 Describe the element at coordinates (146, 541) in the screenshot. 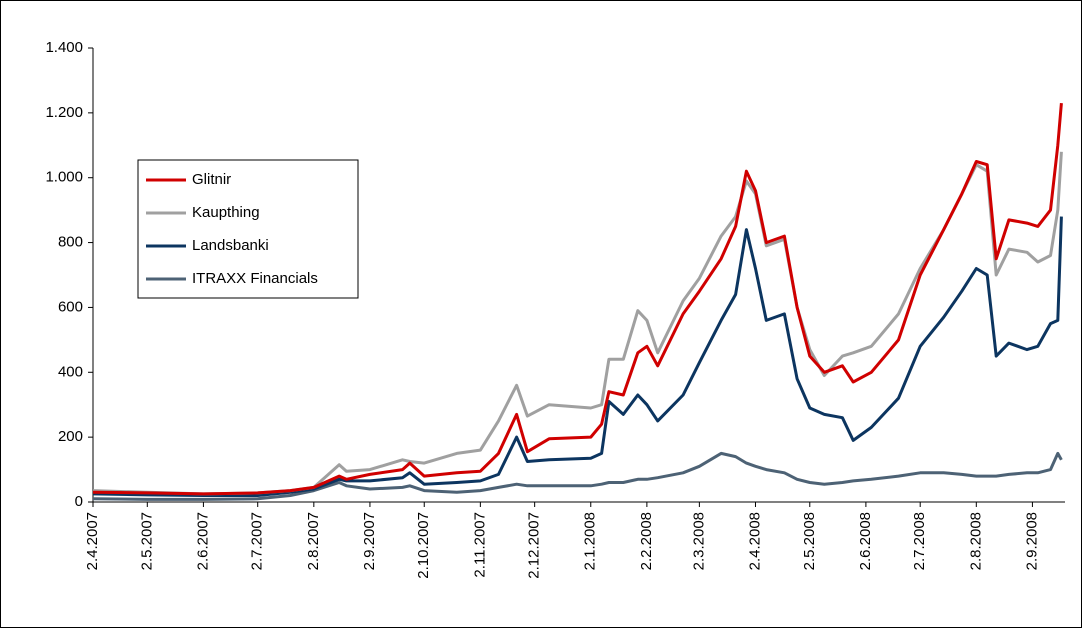

I see `x-tick-label: 2.5.2007` at that location.